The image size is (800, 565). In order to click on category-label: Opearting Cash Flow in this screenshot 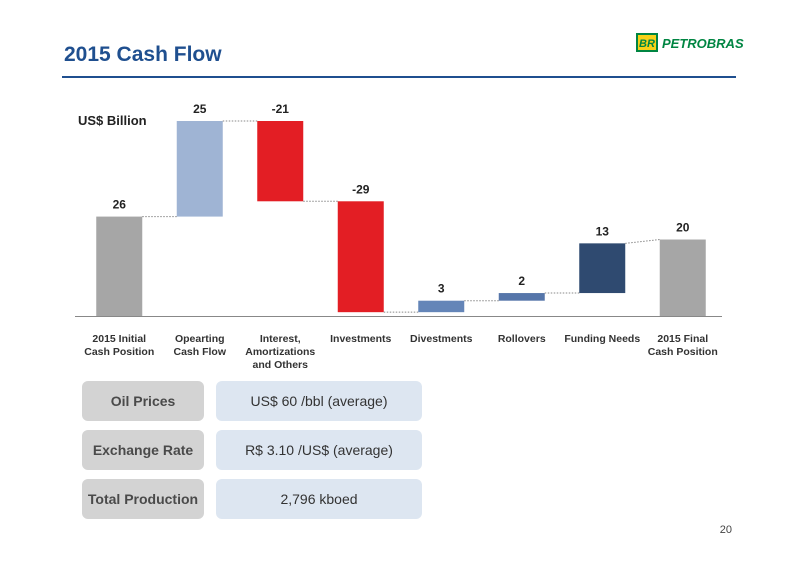, I will do `click(199, 345)`.